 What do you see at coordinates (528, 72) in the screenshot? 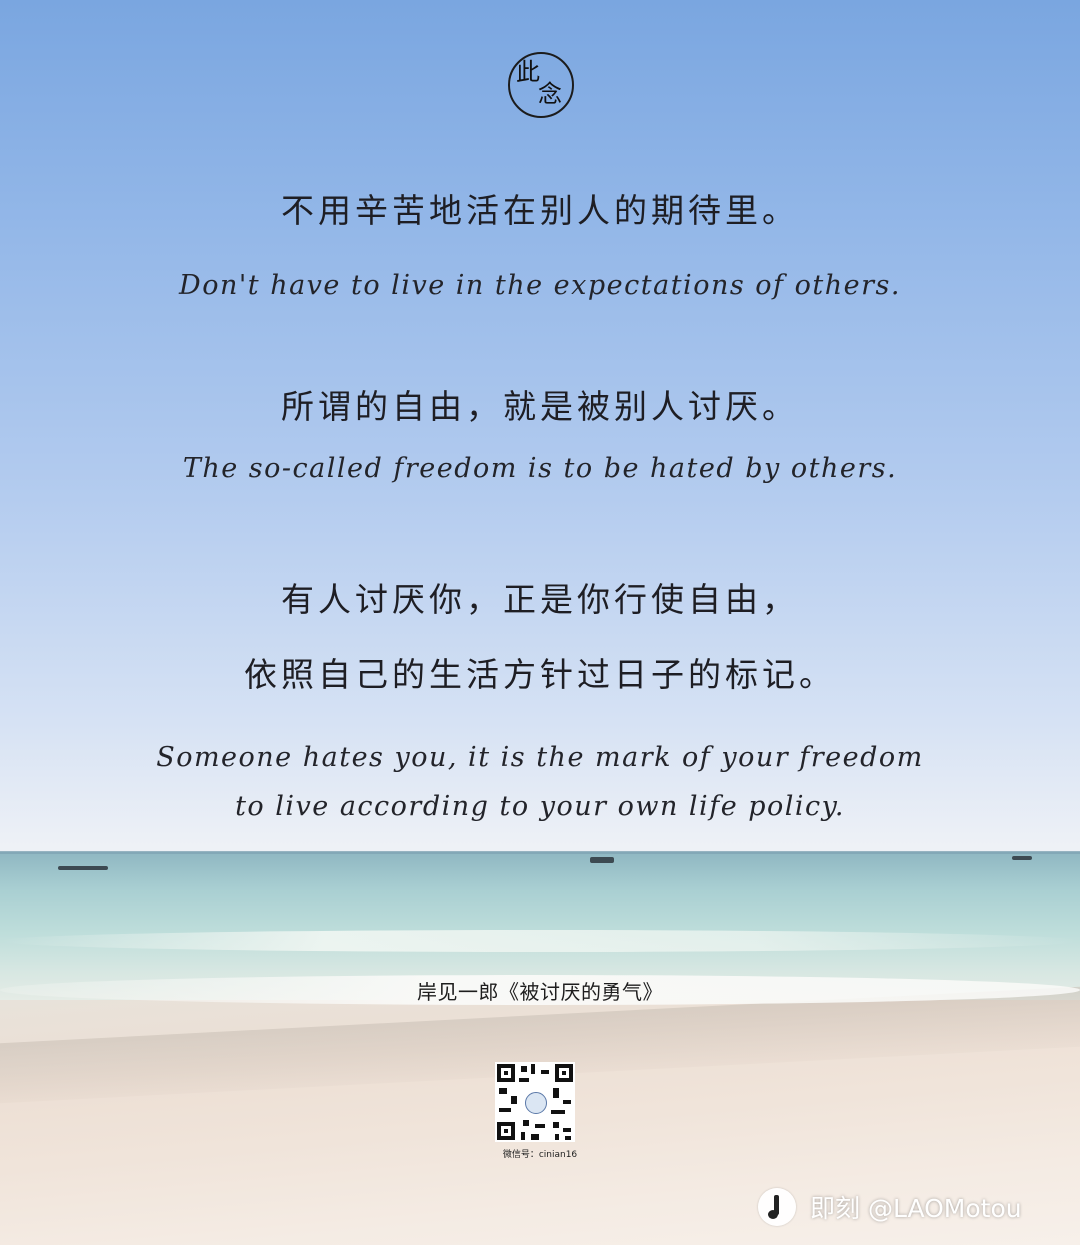
I see `logo-char-1: 此` at bounding box center [528, 72].